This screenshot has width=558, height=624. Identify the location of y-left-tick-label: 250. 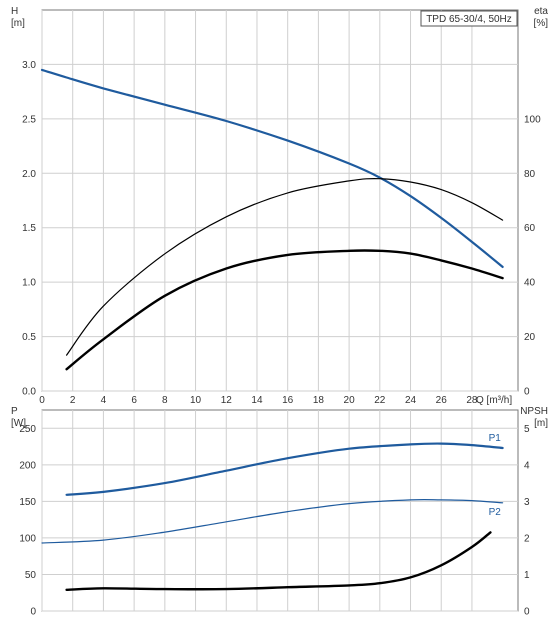
(27, 429).